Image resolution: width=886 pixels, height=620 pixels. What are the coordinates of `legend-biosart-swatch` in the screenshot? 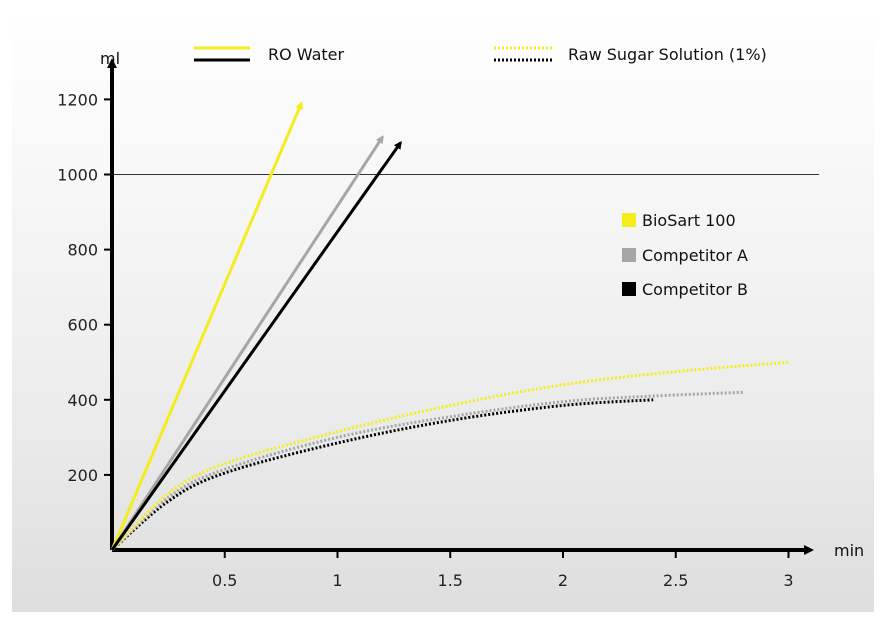 It's located at (629, 220).